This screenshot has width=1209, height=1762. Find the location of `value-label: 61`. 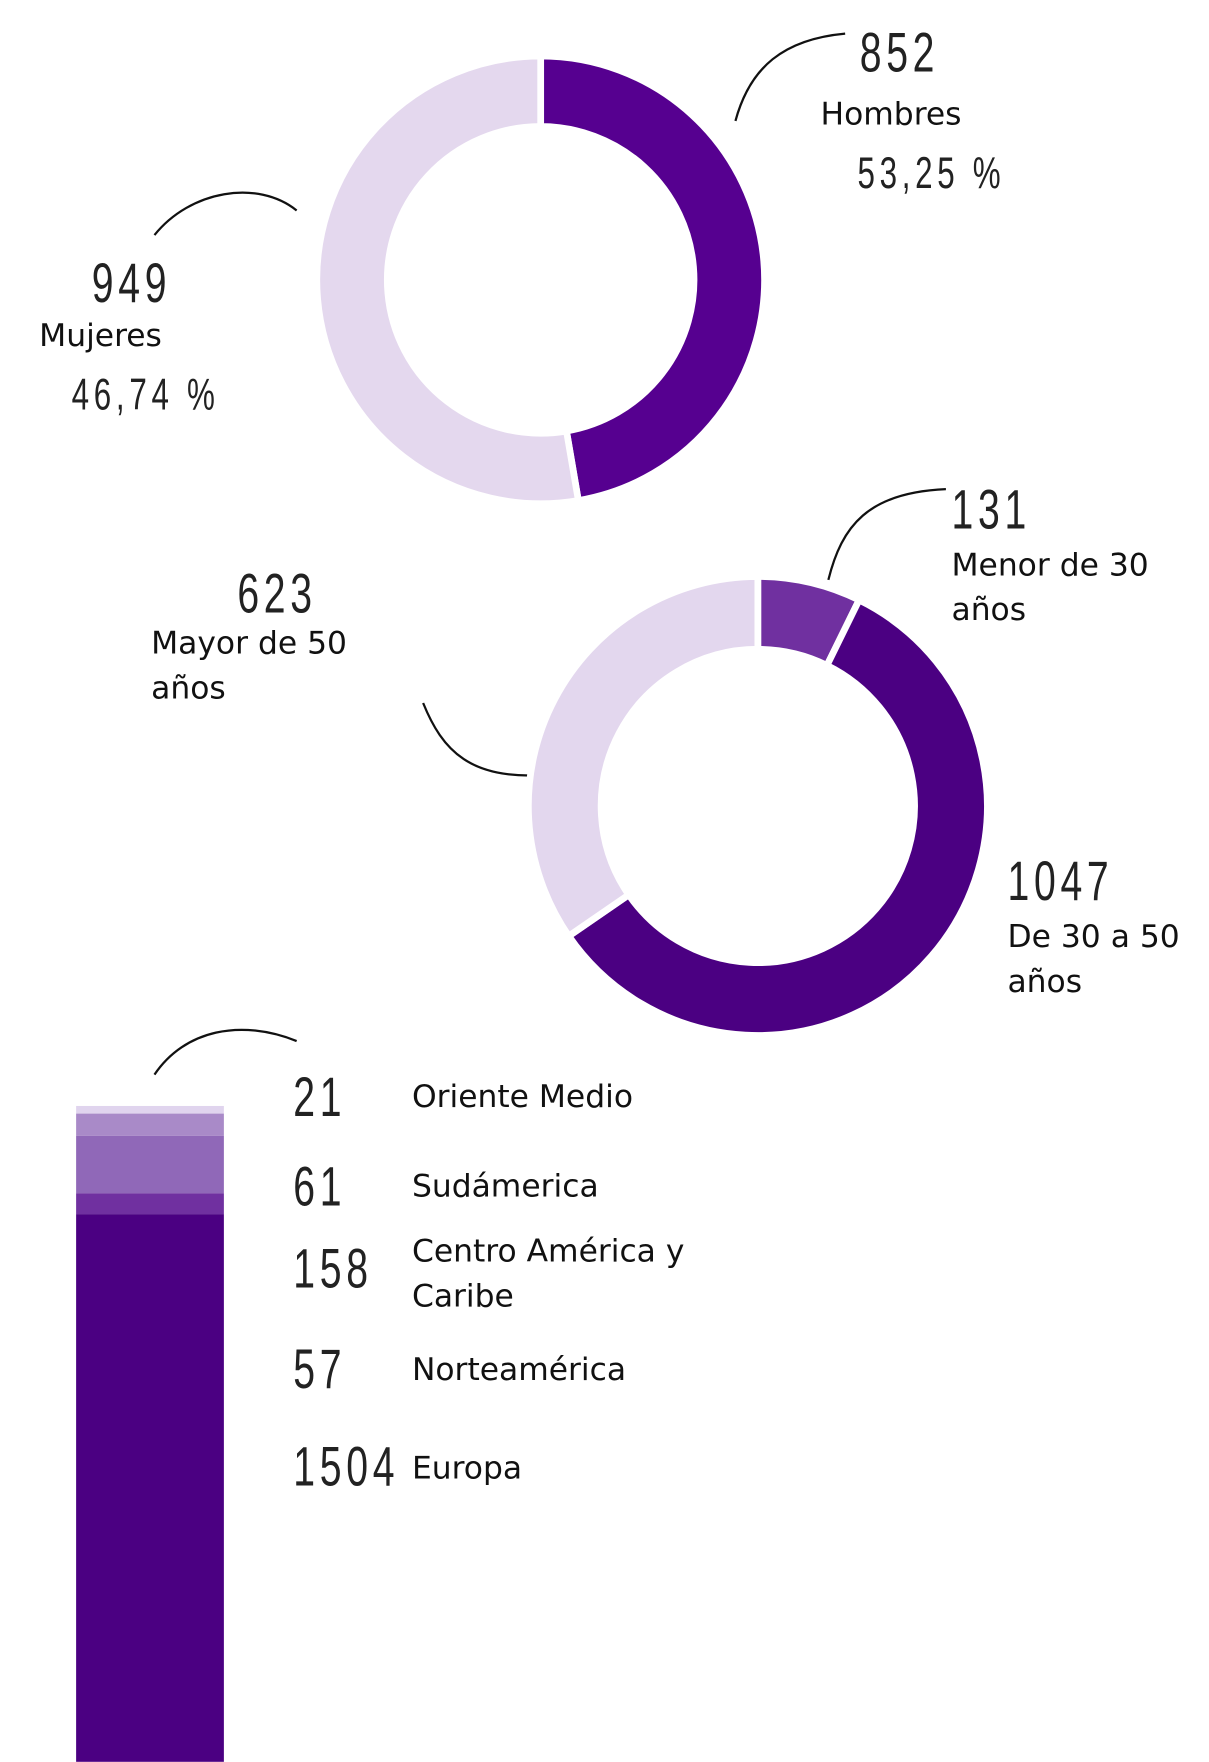

value-label: 61 is located at coordinates (320, 1186).